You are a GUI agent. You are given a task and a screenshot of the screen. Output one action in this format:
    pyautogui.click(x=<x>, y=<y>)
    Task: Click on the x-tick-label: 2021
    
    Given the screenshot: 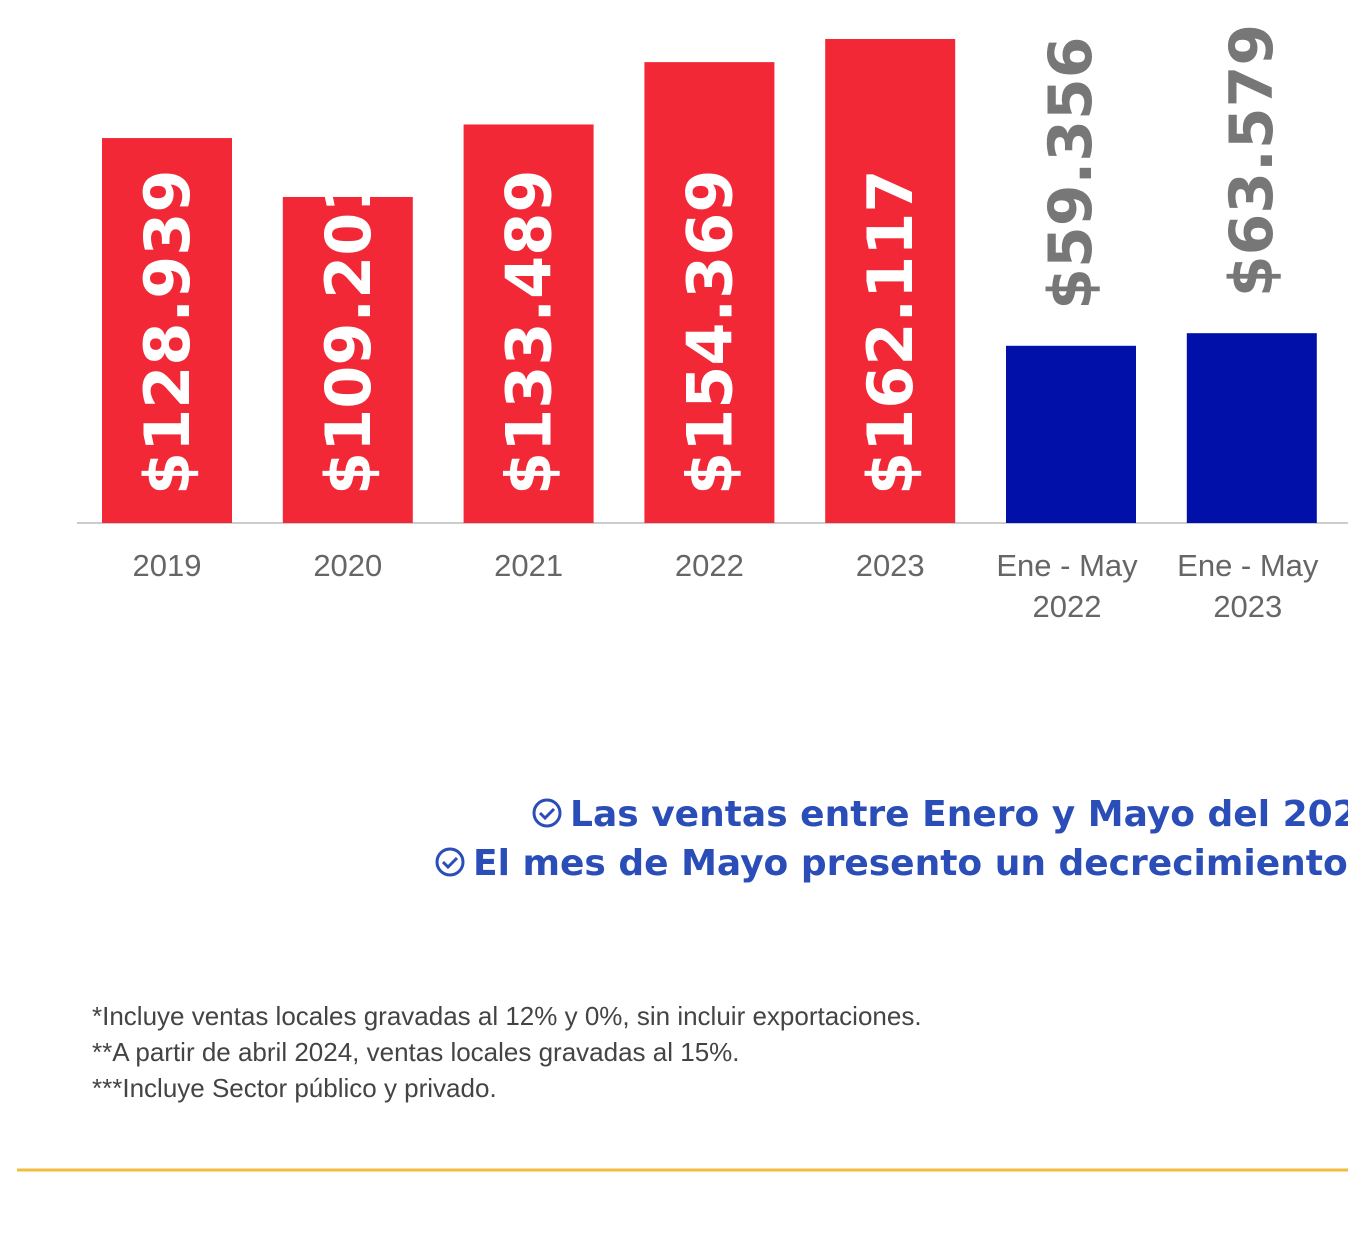 What is the action you would take?
    pyautogui.click(x=528, y=565)
    